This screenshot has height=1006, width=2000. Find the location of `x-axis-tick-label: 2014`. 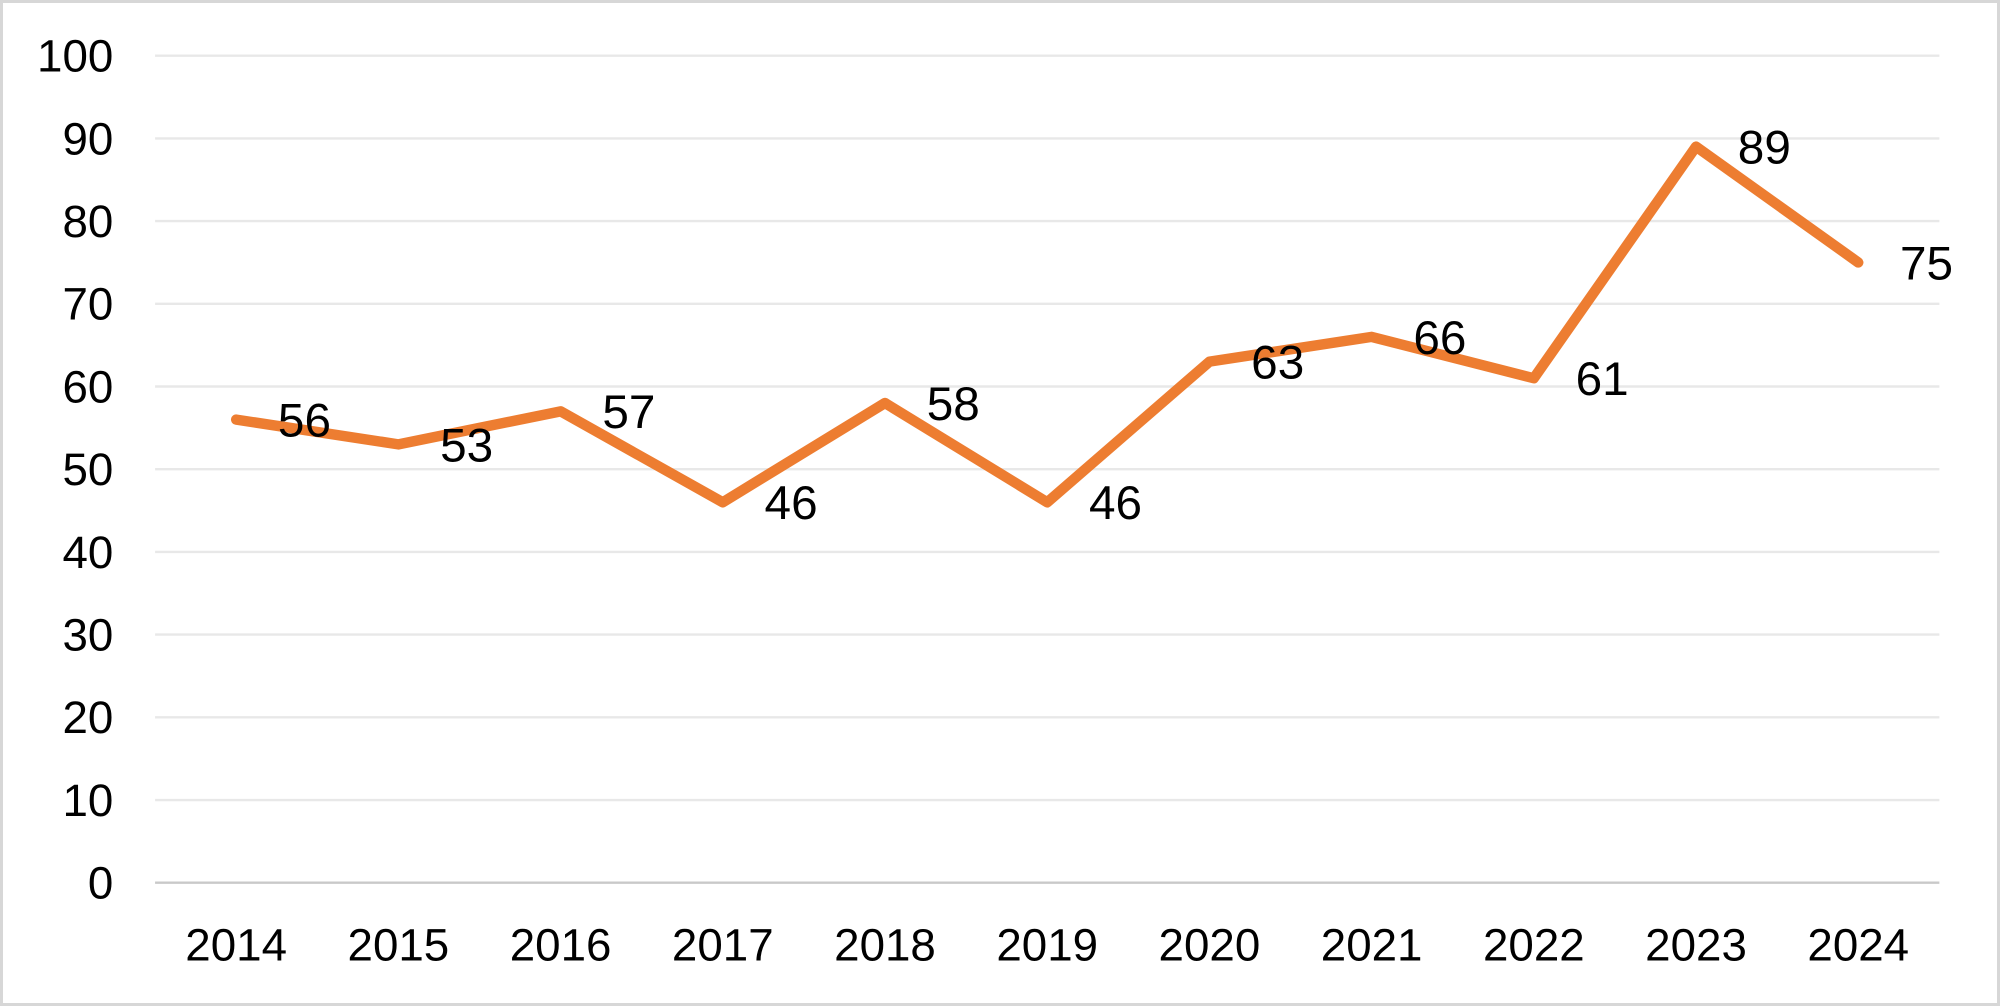

x-axis-tick-label: 2014 is located at coordinates (236, 944).